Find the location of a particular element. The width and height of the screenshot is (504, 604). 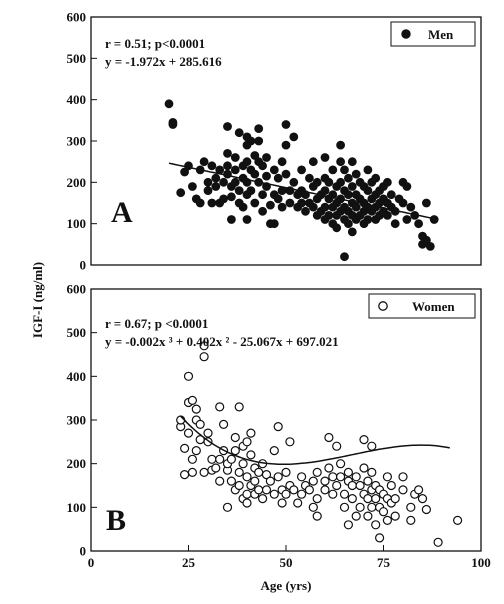

regression-curve is located at coordinates (315, 440).